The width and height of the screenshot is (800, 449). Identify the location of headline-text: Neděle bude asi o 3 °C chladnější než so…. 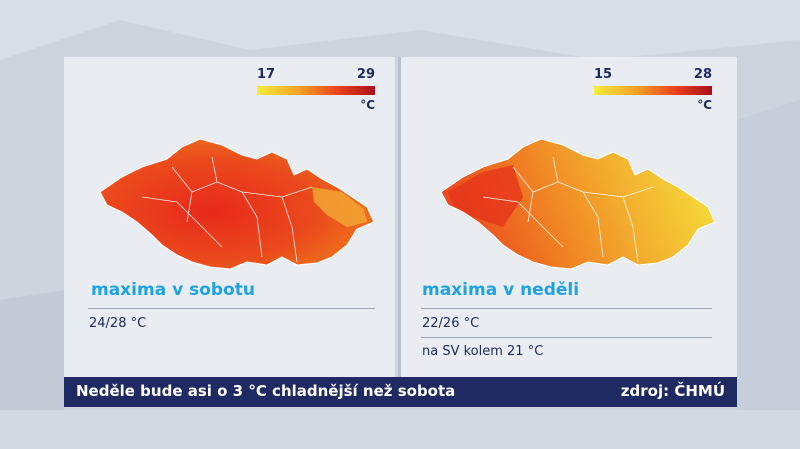
(266, 391).